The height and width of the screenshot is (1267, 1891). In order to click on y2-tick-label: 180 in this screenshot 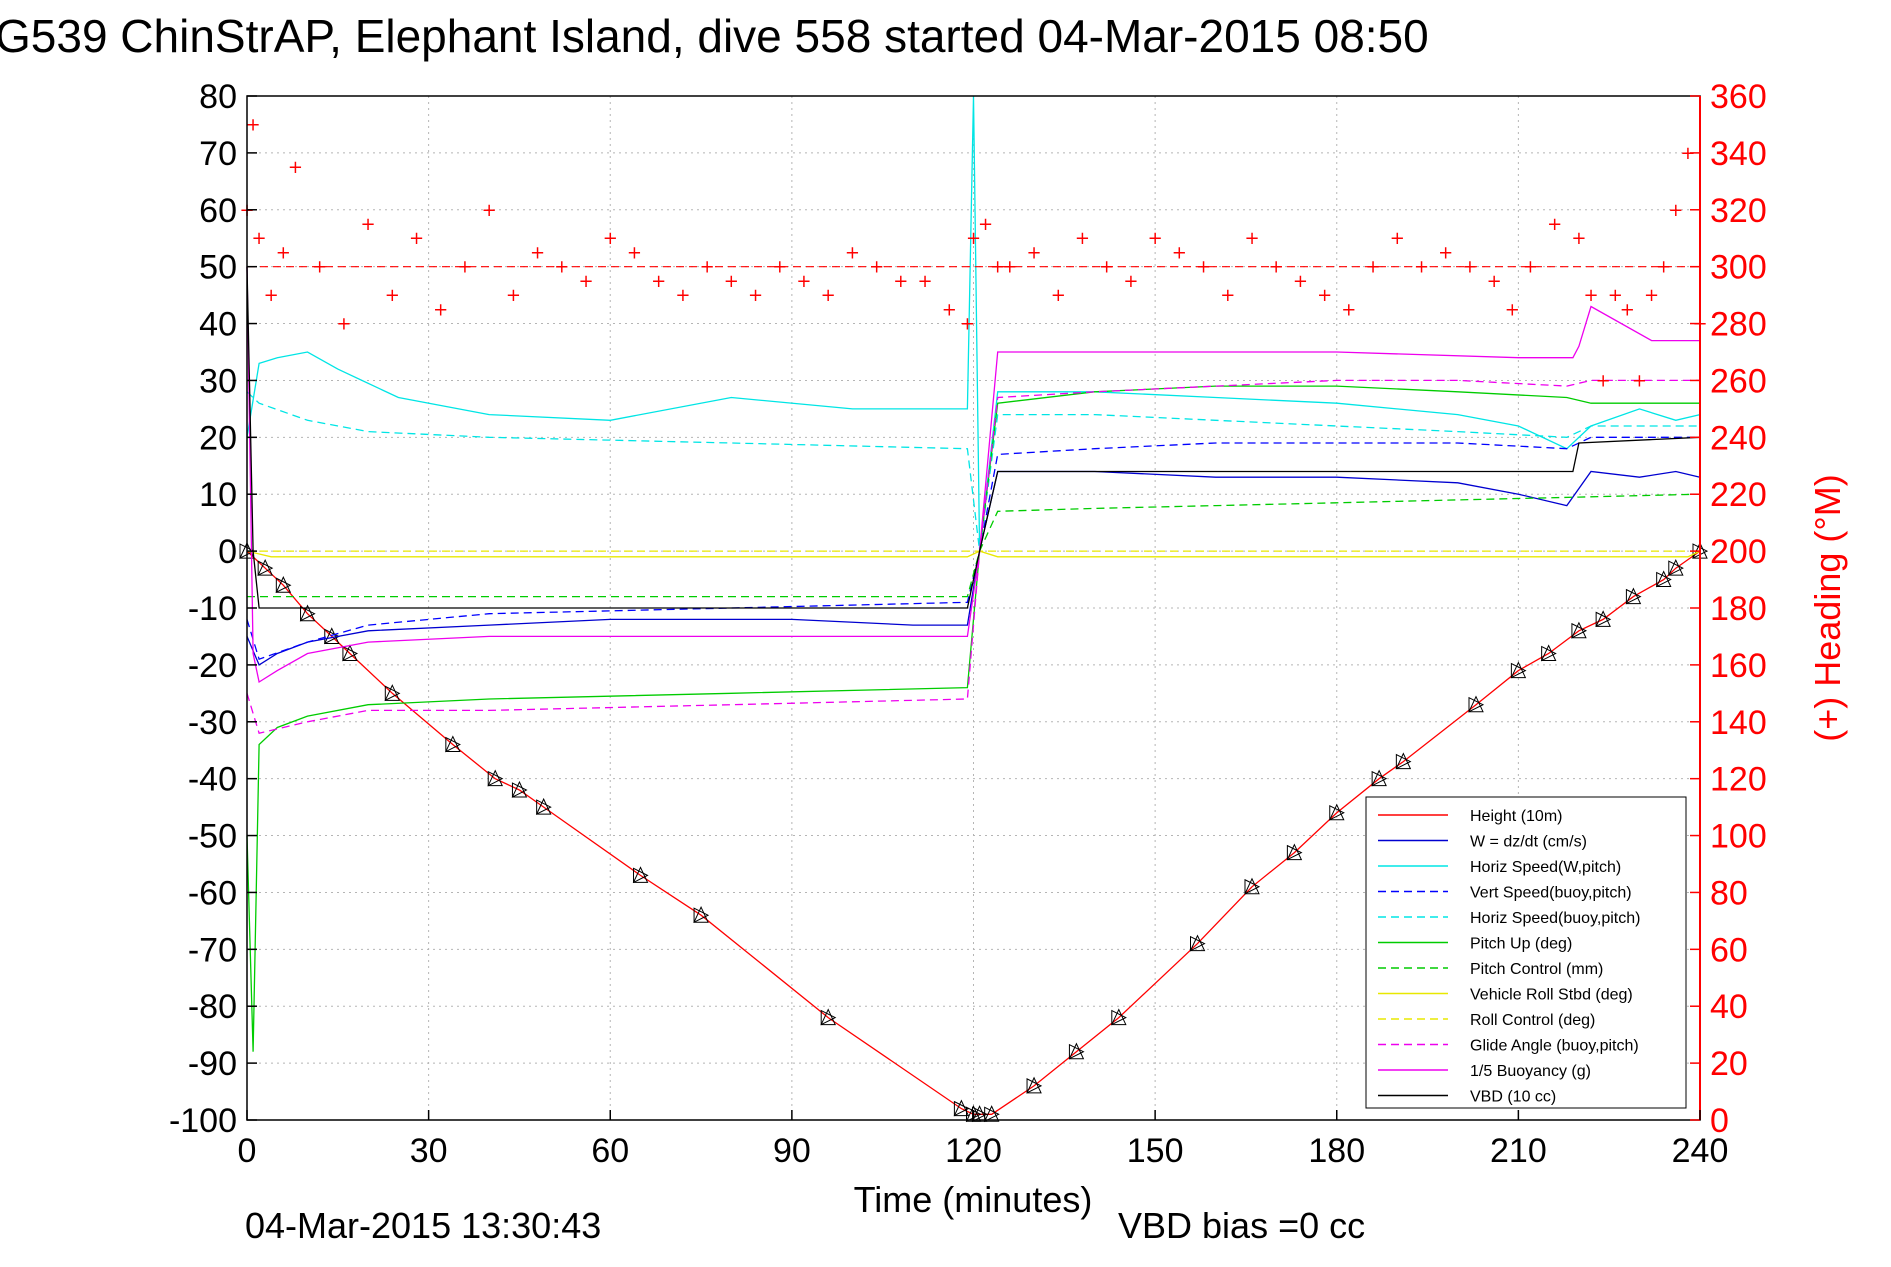, I will do `click(1738, 609)`.